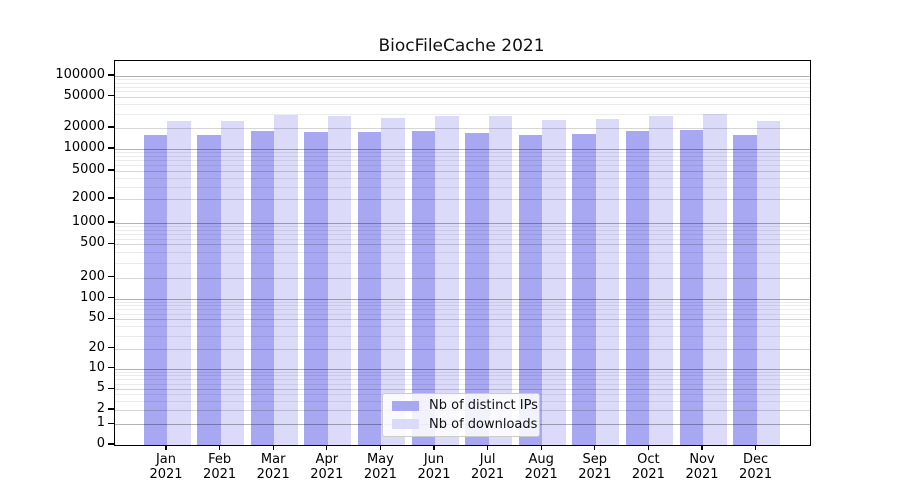 This screenshot has width=900, height=500. I want to click on bar-downloads-jun, so click(447, 280).